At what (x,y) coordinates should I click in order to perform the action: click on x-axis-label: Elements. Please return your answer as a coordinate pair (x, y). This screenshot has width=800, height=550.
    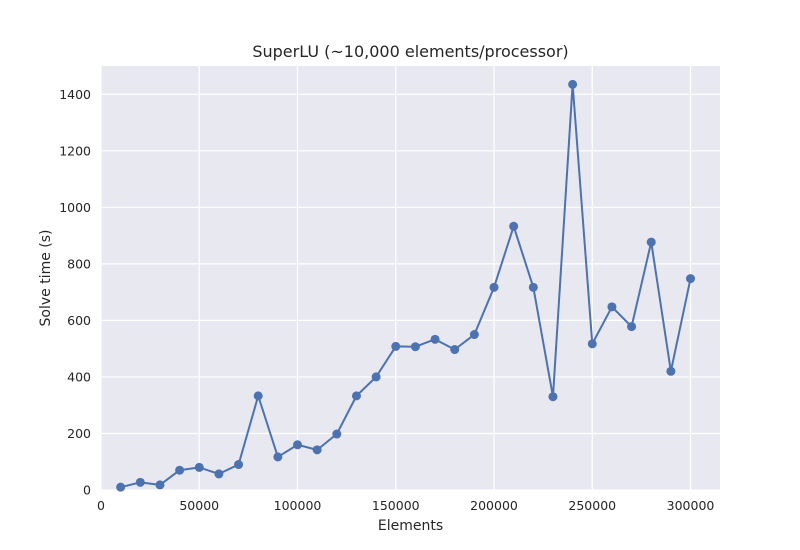
    Looking at the image, I should click on (410, 526).